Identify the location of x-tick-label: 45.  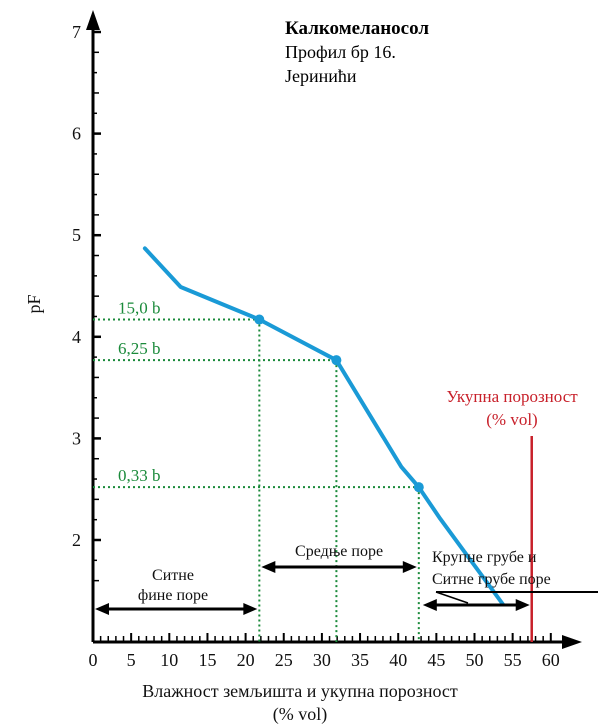
(436, 660).